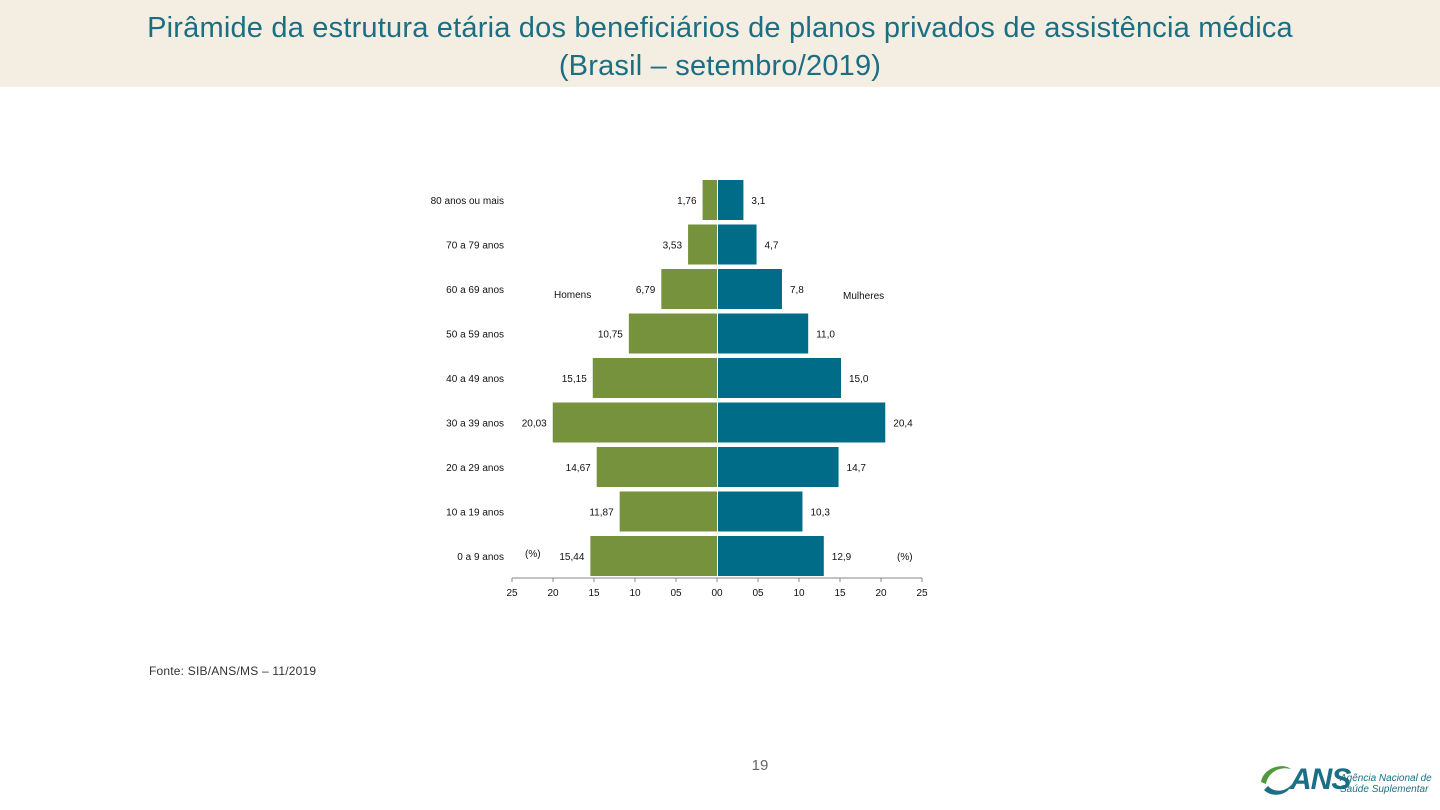 This screenshot has width=1440, height=810. Describe the element at coordinates (772, 246) in the screenshot. I see `data-label-mulheres: 4,7` at that location.